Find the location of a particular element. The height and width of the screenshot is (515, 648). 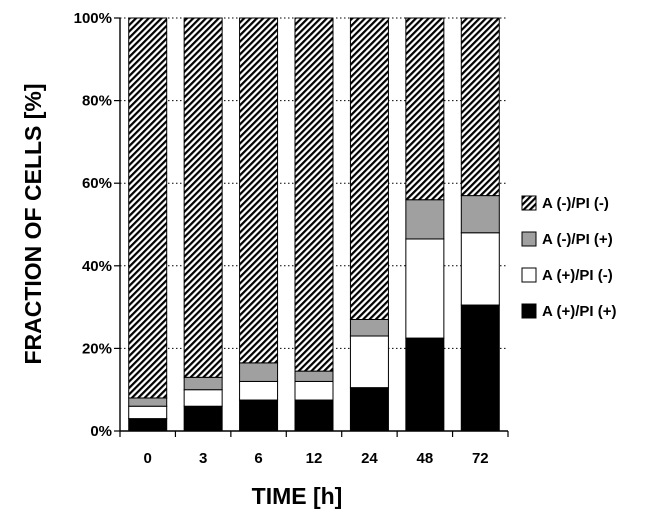

y-tick-label: 0% is located at coordinates (101, 431).